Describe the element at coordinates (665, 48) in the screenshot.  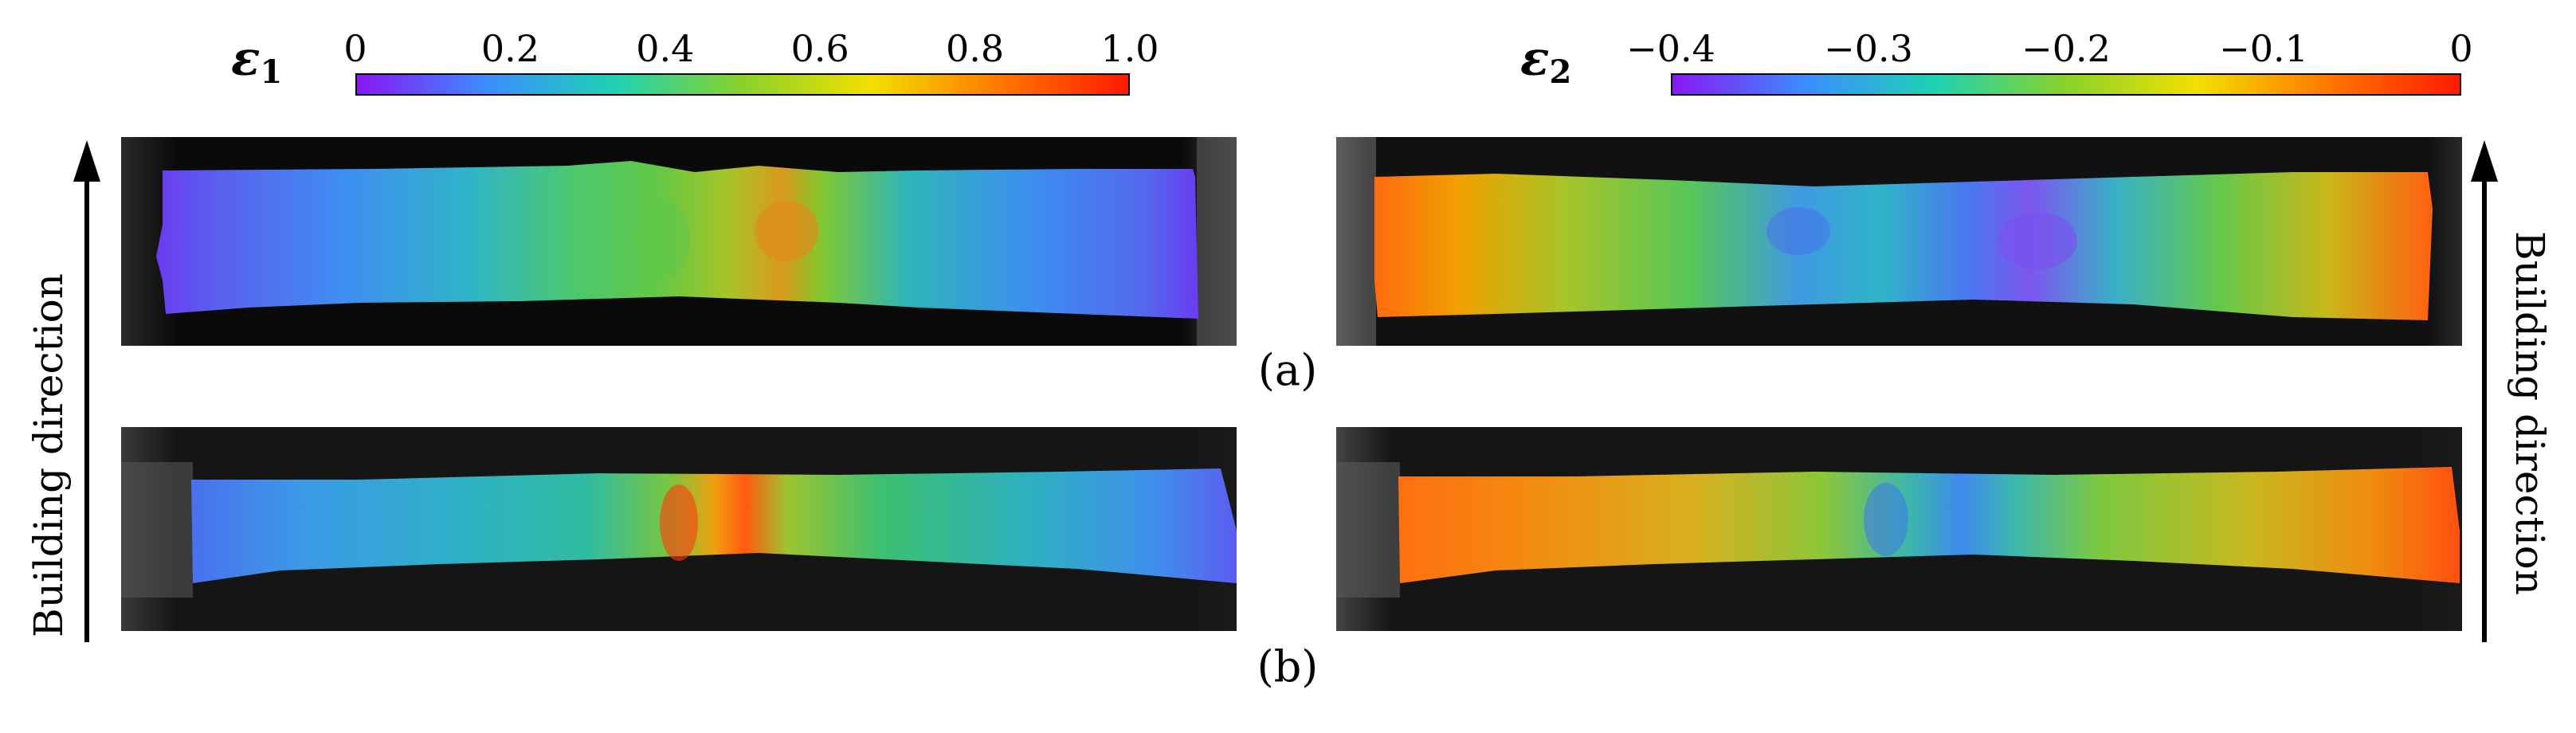
I see `eps1-tick: 0.4` at that location.